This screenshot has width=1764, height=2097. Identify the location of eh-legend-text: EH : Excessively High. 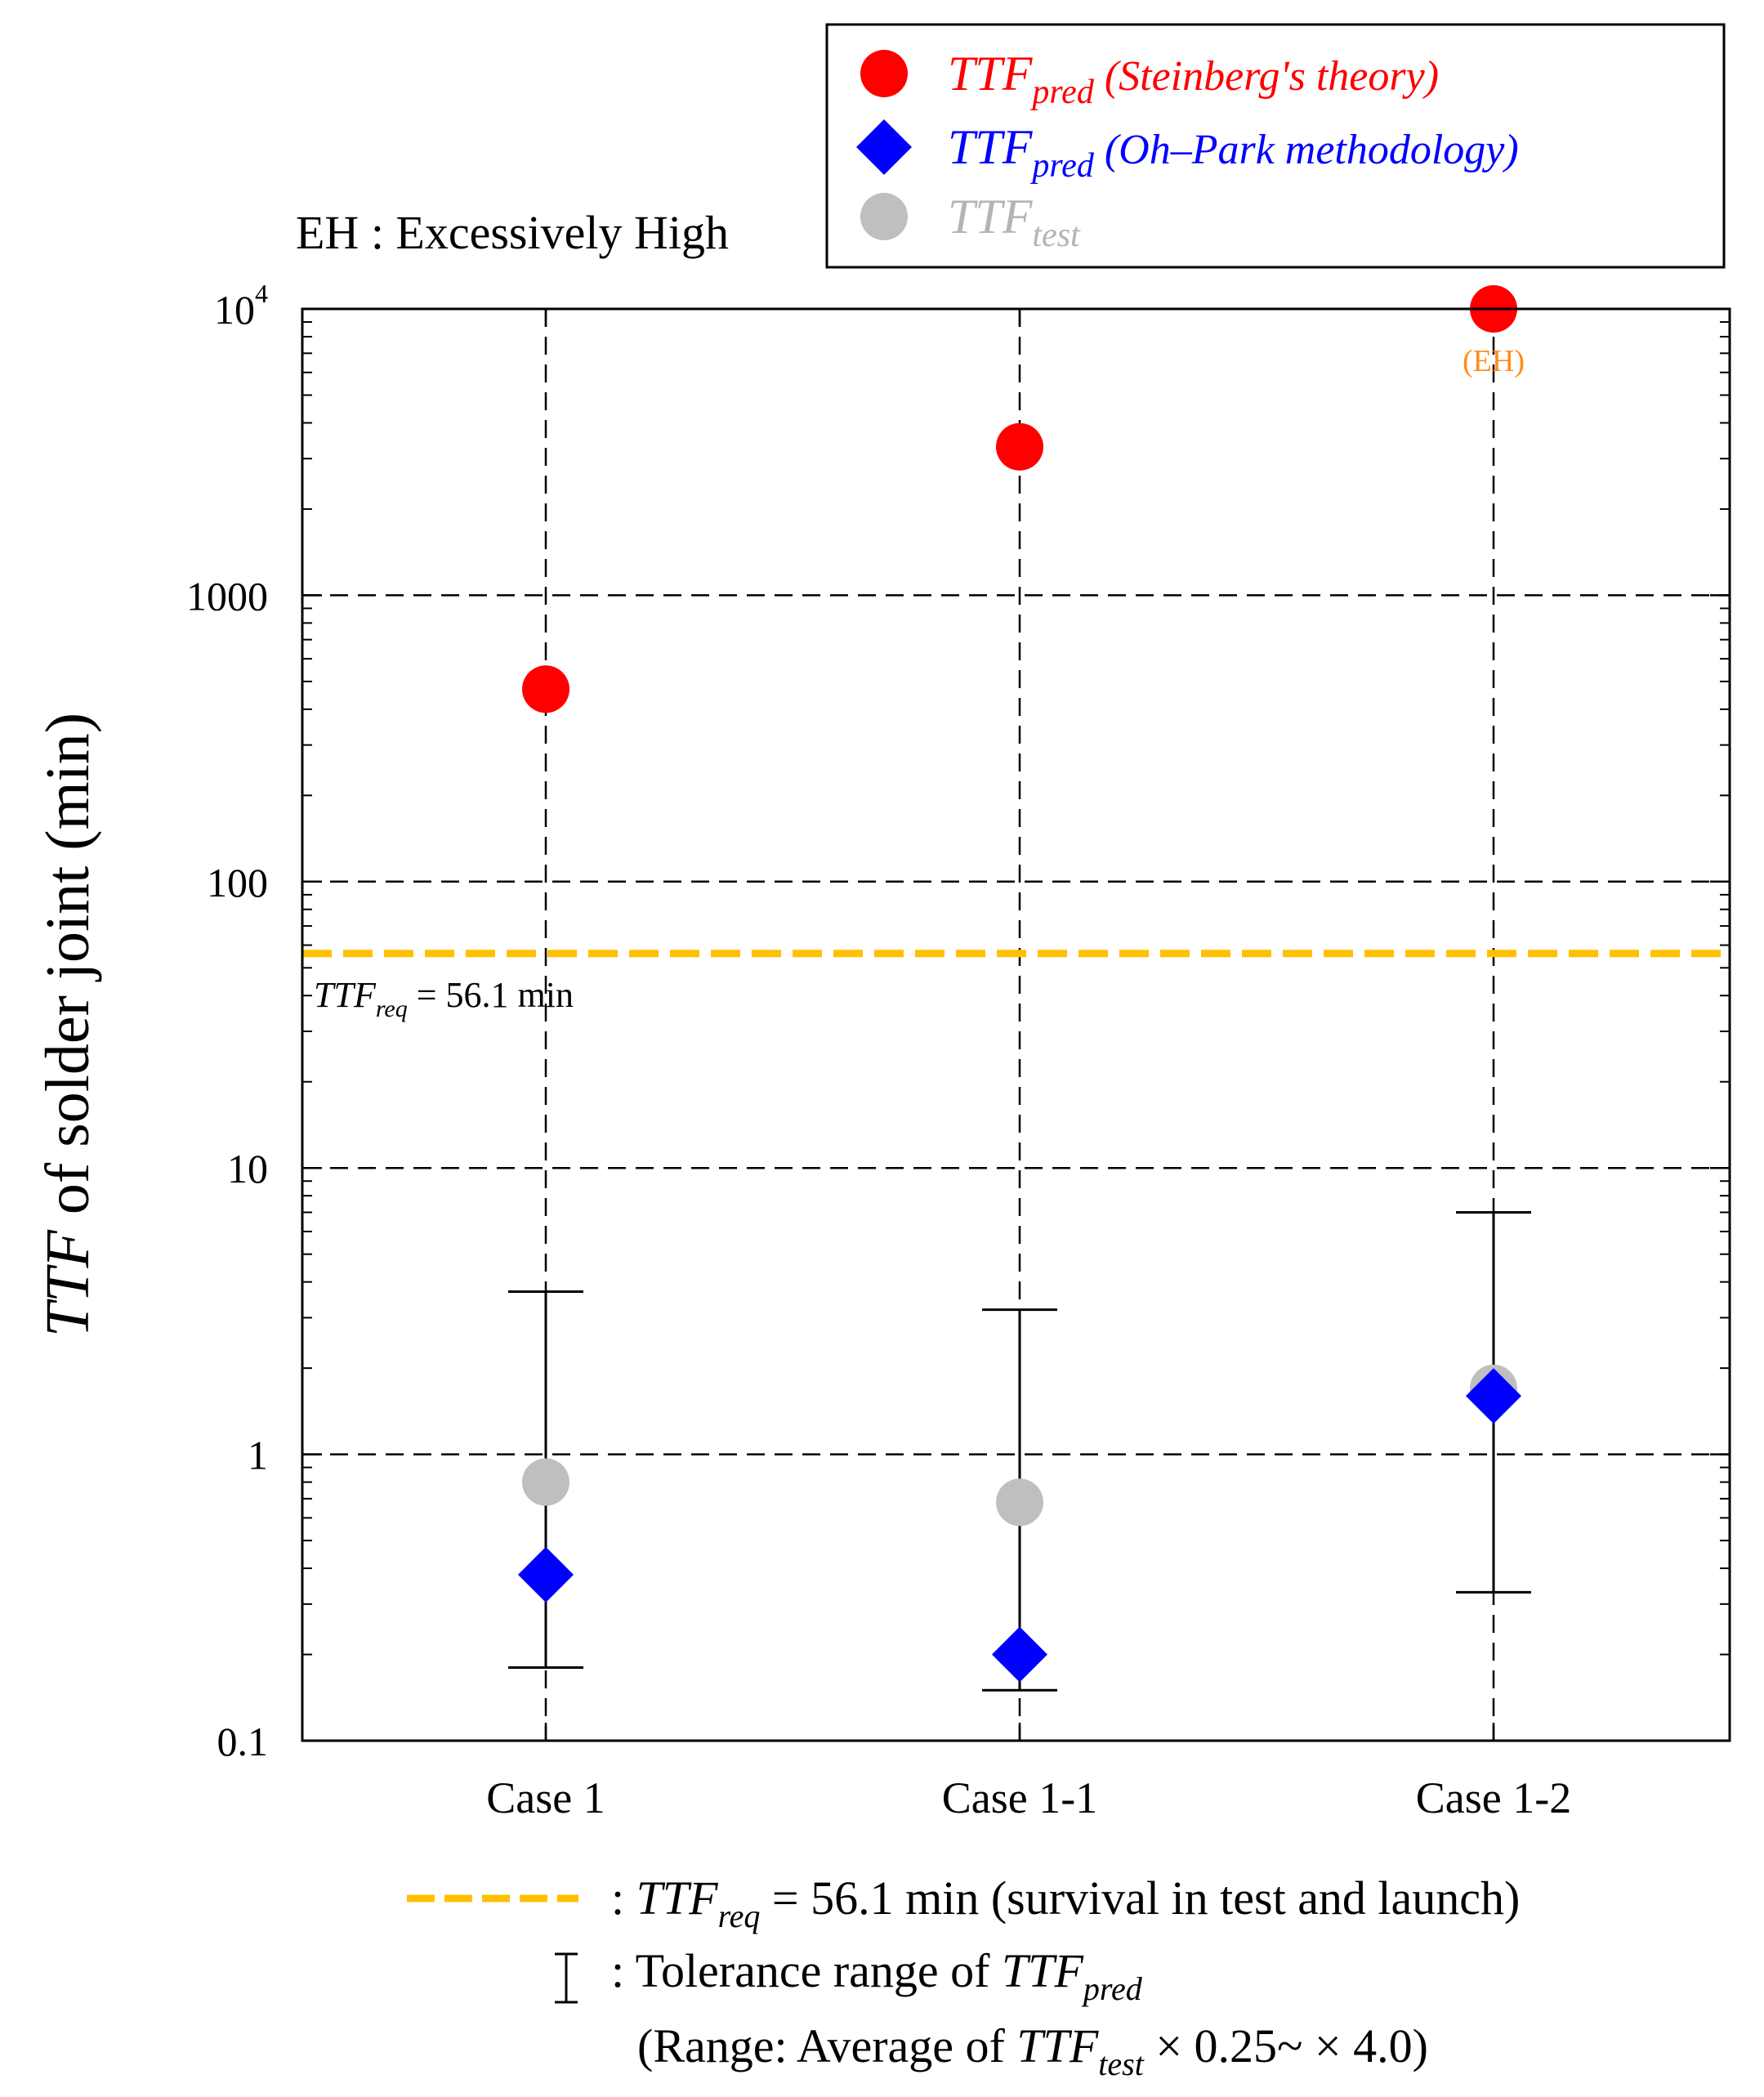
(512, 232).